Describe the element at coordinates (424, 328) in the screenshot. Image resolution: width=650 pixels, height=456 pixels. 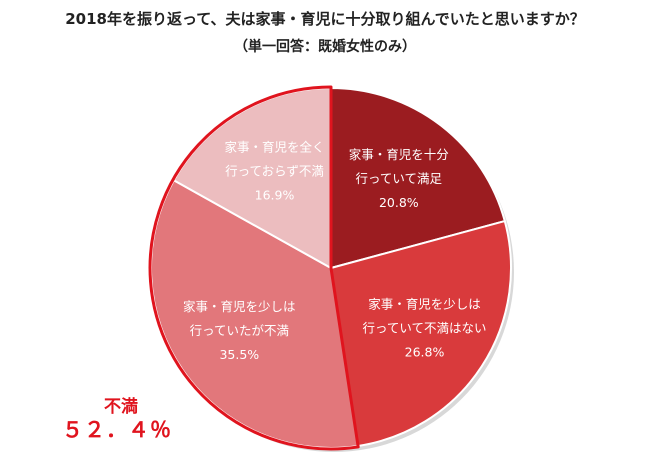
I see `slice-2-category-label: 行っていて不満はない` at that location.